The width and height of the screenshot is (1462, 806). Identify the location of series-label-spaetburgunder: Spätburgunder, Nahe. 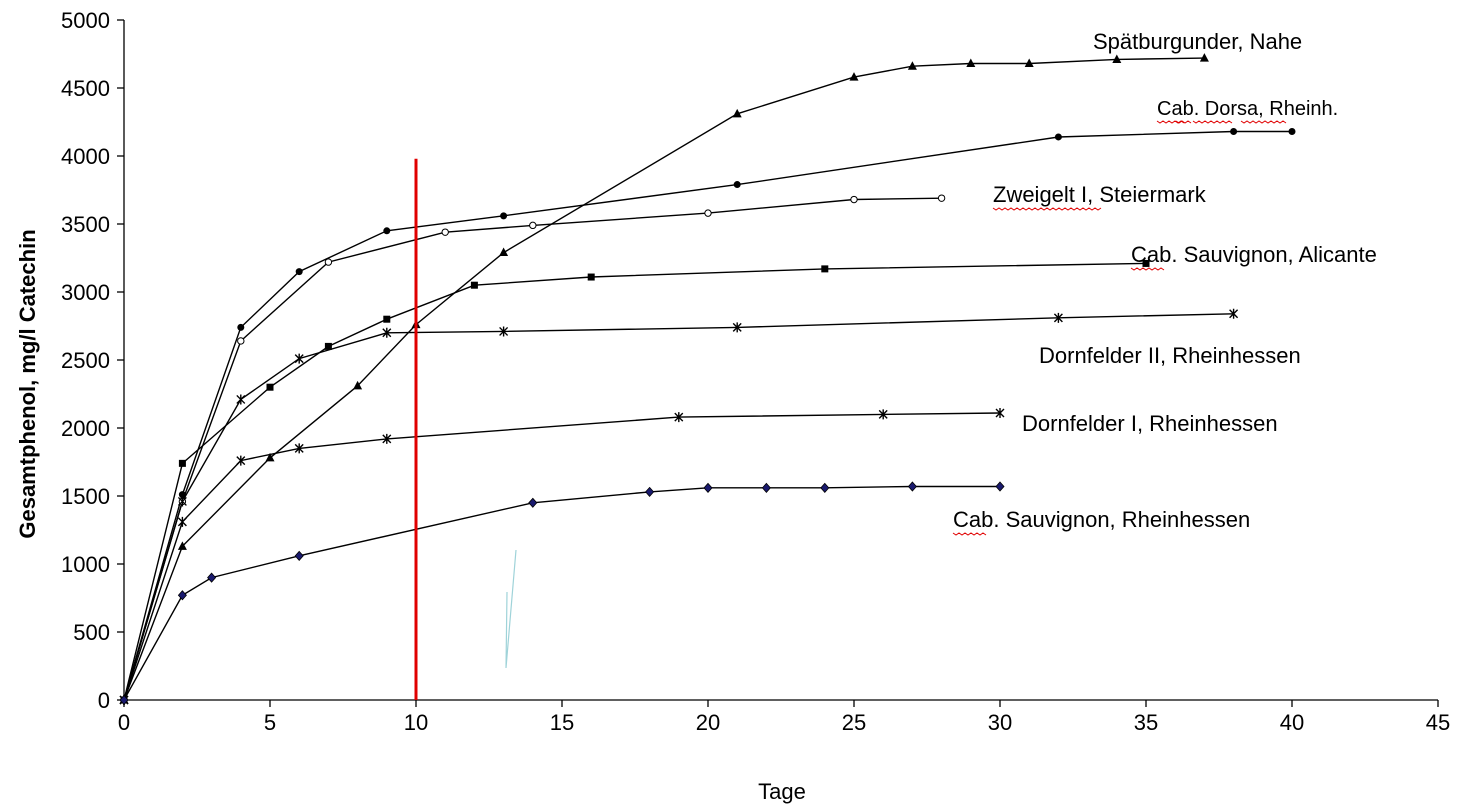
(1197, 41).